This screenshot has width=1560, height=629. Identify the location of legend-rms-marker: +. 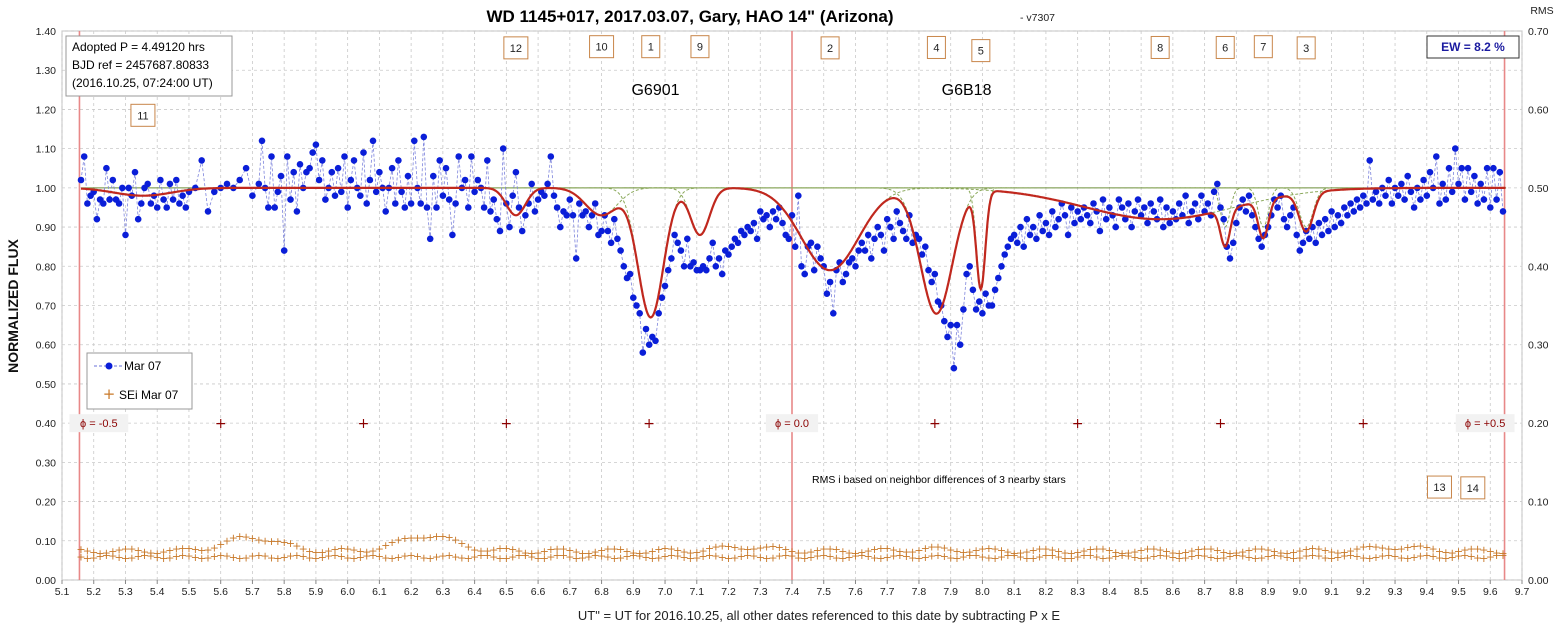
(109, 394).